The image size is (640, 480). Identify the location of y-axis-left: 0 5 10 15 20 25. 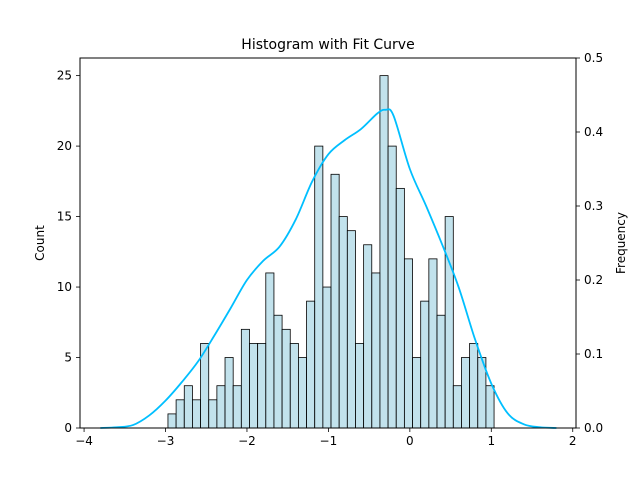
(68, 252).